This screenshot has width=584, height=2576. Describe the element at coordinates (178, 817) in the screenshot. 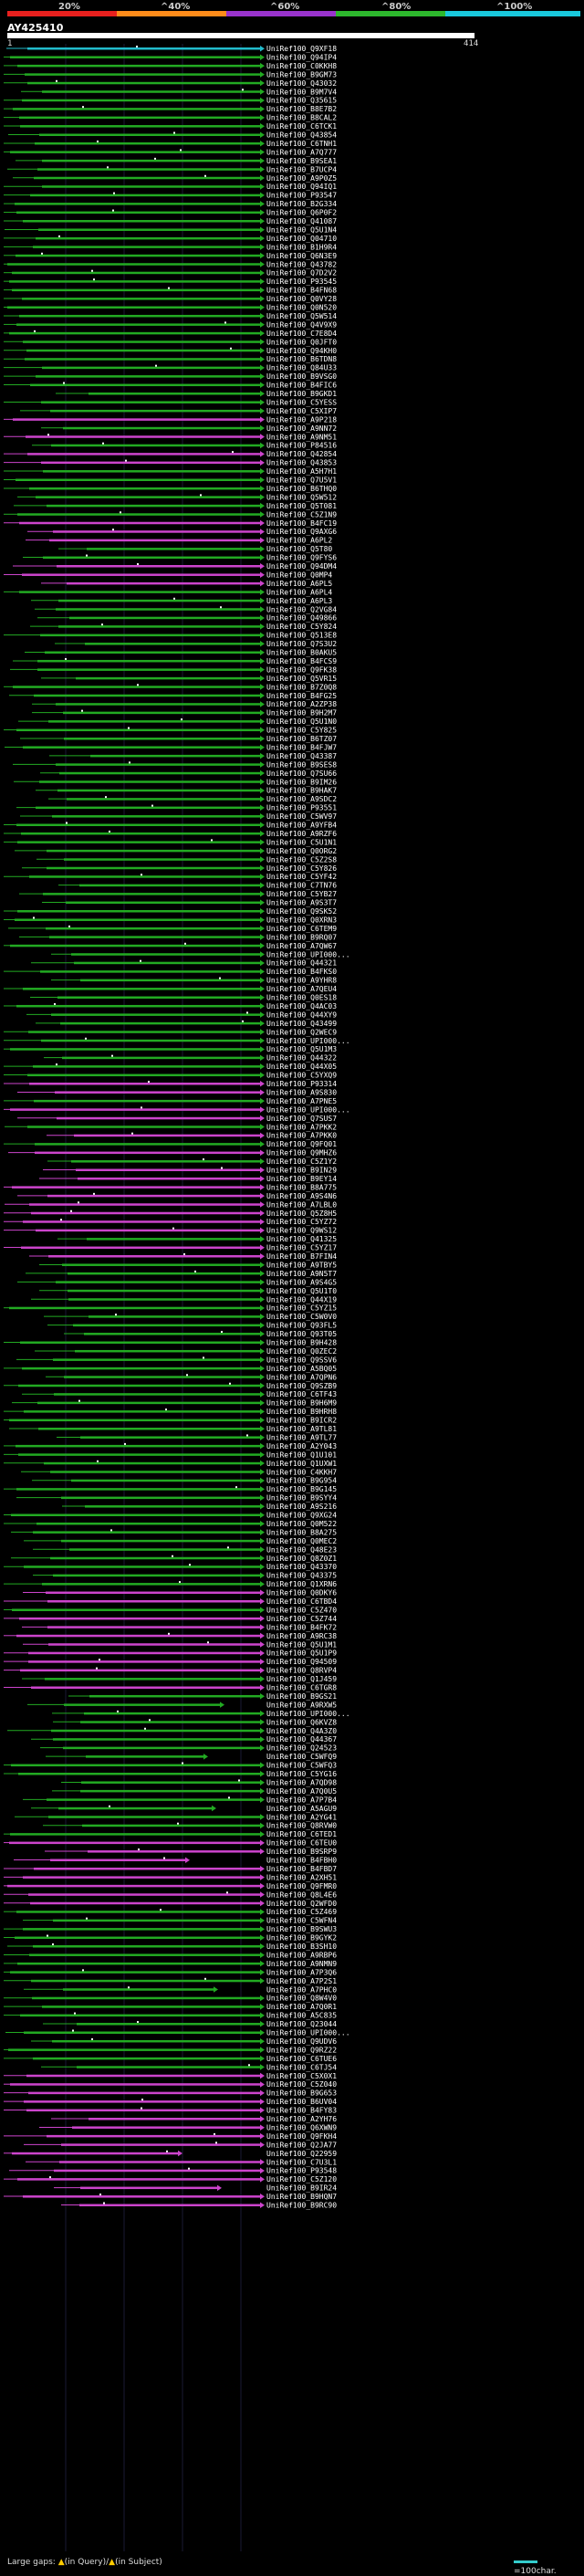

I see `hit-row: UniRef100_C5WV97` at that location.